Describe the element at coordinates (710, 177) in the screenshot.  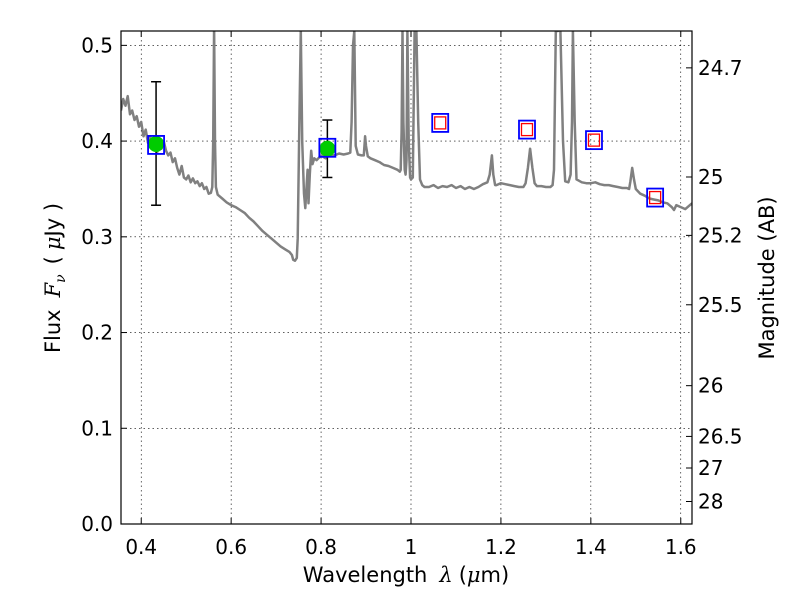
I see `right-tick-label: 25` at that location.